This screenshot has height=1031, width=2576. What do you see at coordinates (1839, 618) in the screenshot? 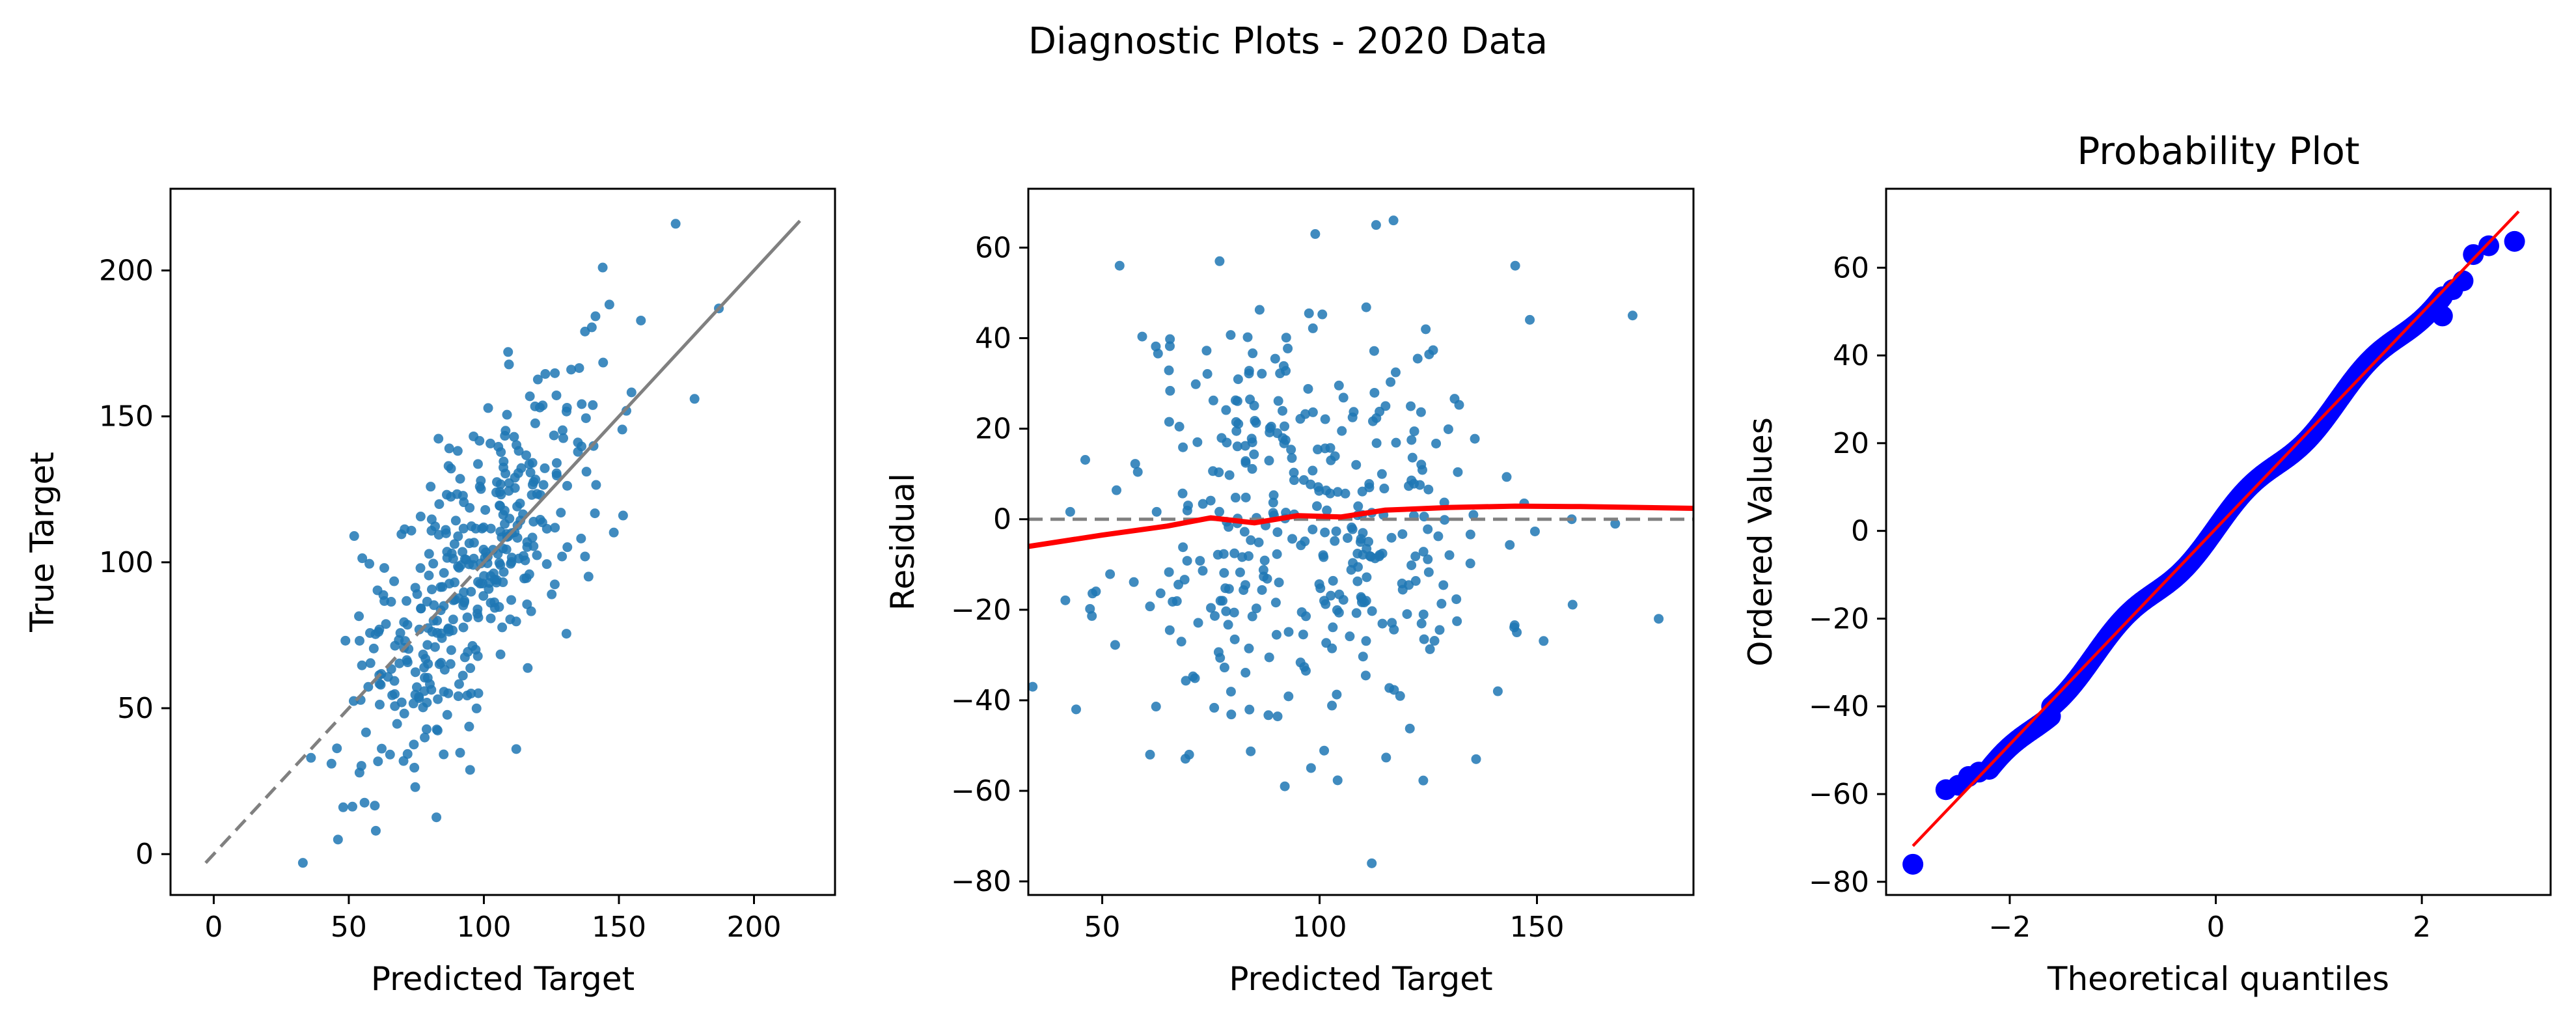
I see `y-tick-label: −20` at bounding box center [1839, 618].